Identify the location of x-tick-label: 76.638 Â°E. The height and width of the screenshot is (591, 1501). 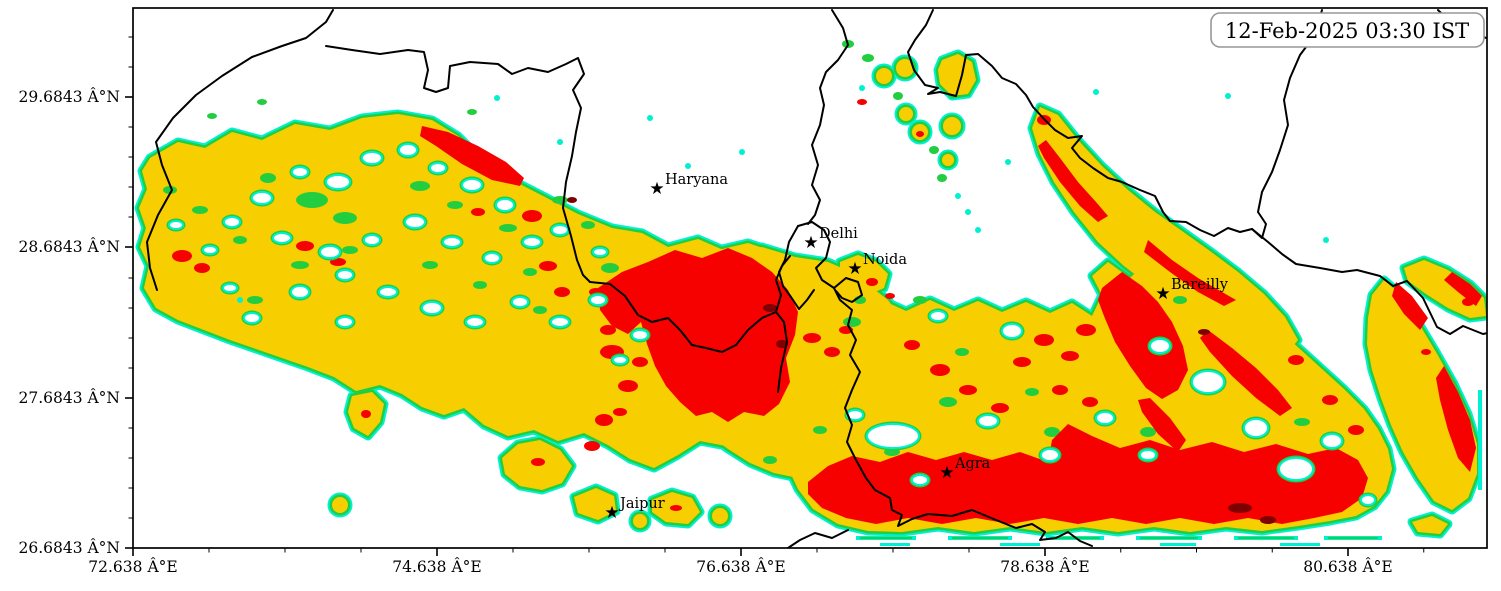
(740, 567).